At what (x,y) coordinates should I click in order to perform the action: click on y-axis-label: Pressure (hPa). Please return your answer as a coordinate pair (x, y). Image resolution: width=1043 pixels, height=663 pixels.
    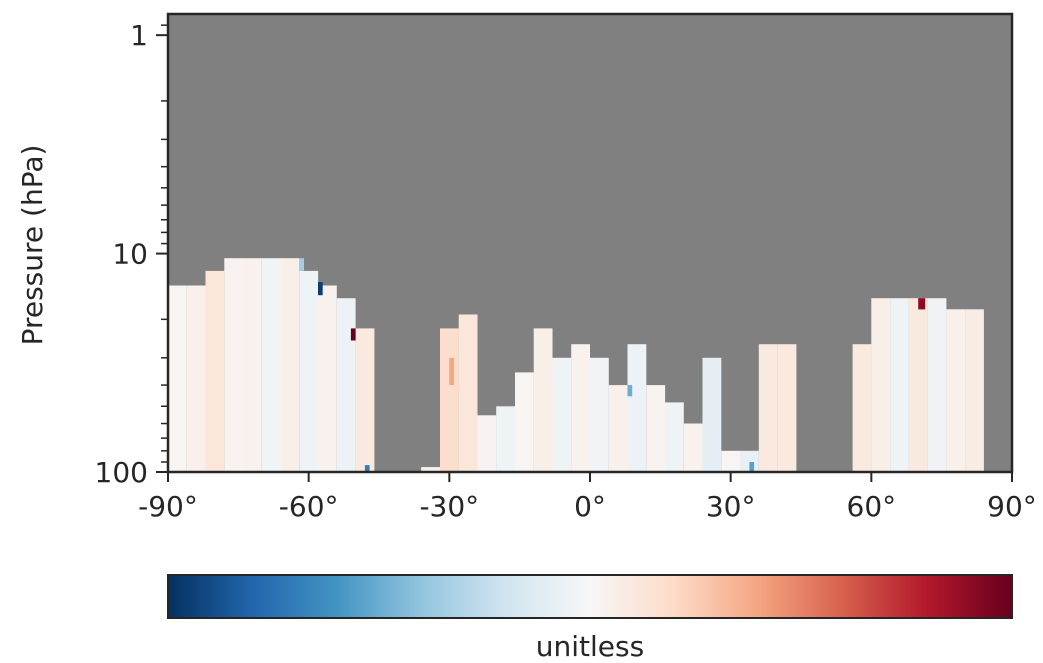
    Looking at the image, I should click on (32, 245).